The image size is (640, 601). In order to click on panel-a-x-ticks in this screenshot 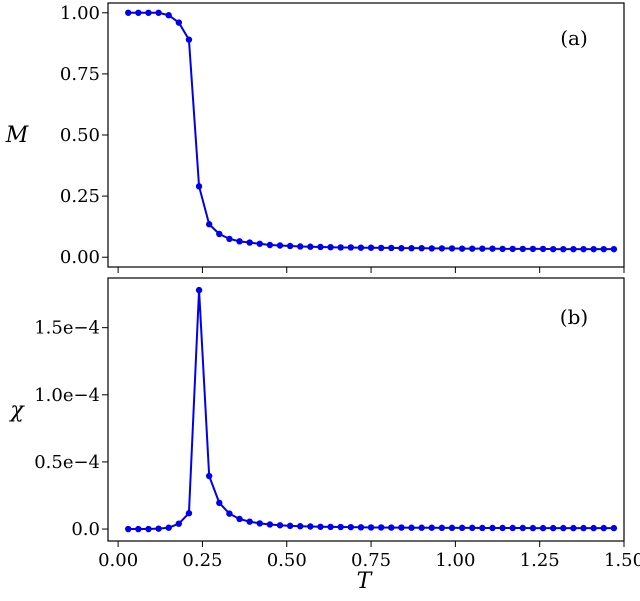, I will do `click(371, 270)`.